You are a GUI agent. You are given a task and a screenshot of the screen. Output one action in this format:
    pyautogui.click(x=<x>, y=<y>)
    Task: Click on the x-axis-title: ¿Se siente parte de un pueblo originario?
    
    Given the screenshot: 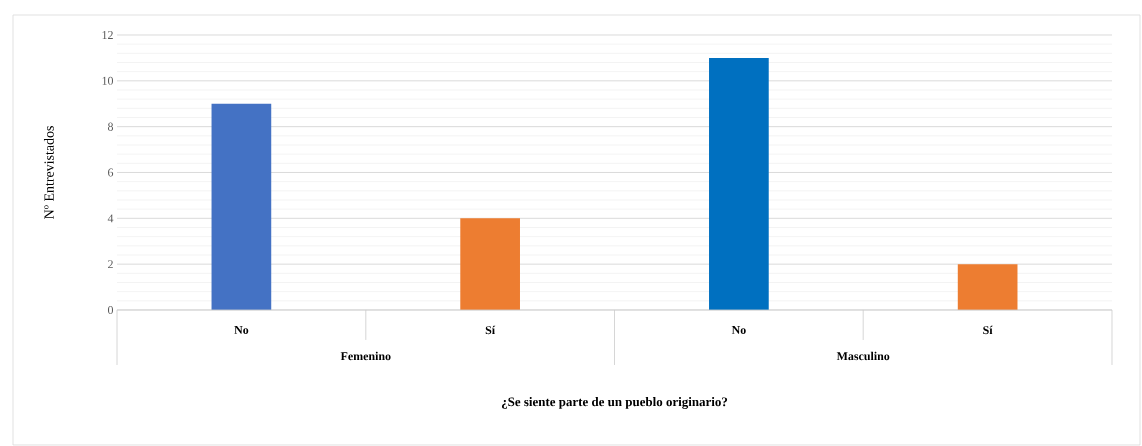 What is the action you would take?
    pyautogui.click(x=614, y=403)
    